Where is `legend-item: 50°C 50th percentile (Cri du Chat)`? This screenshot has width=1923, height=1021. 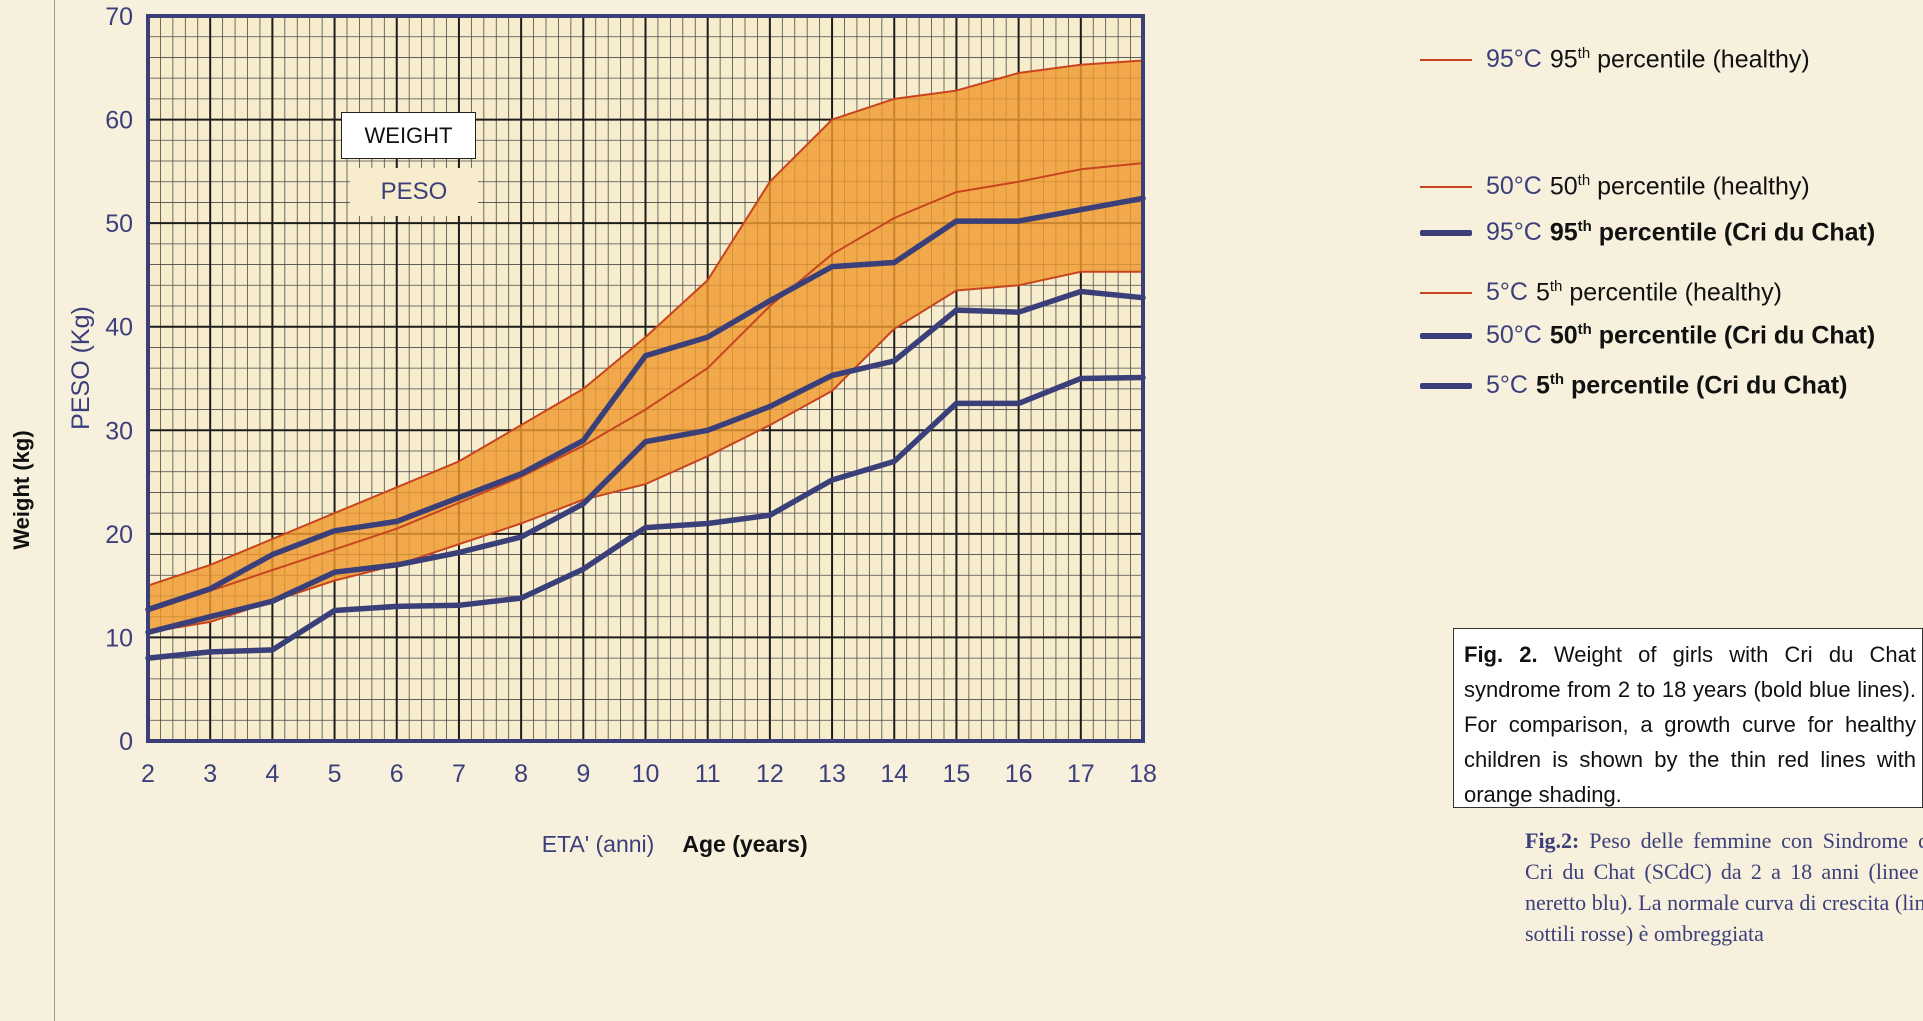
legend-item: 50°C 50th percentile (Cri du Chat) is located at coordinates (1647, 335).